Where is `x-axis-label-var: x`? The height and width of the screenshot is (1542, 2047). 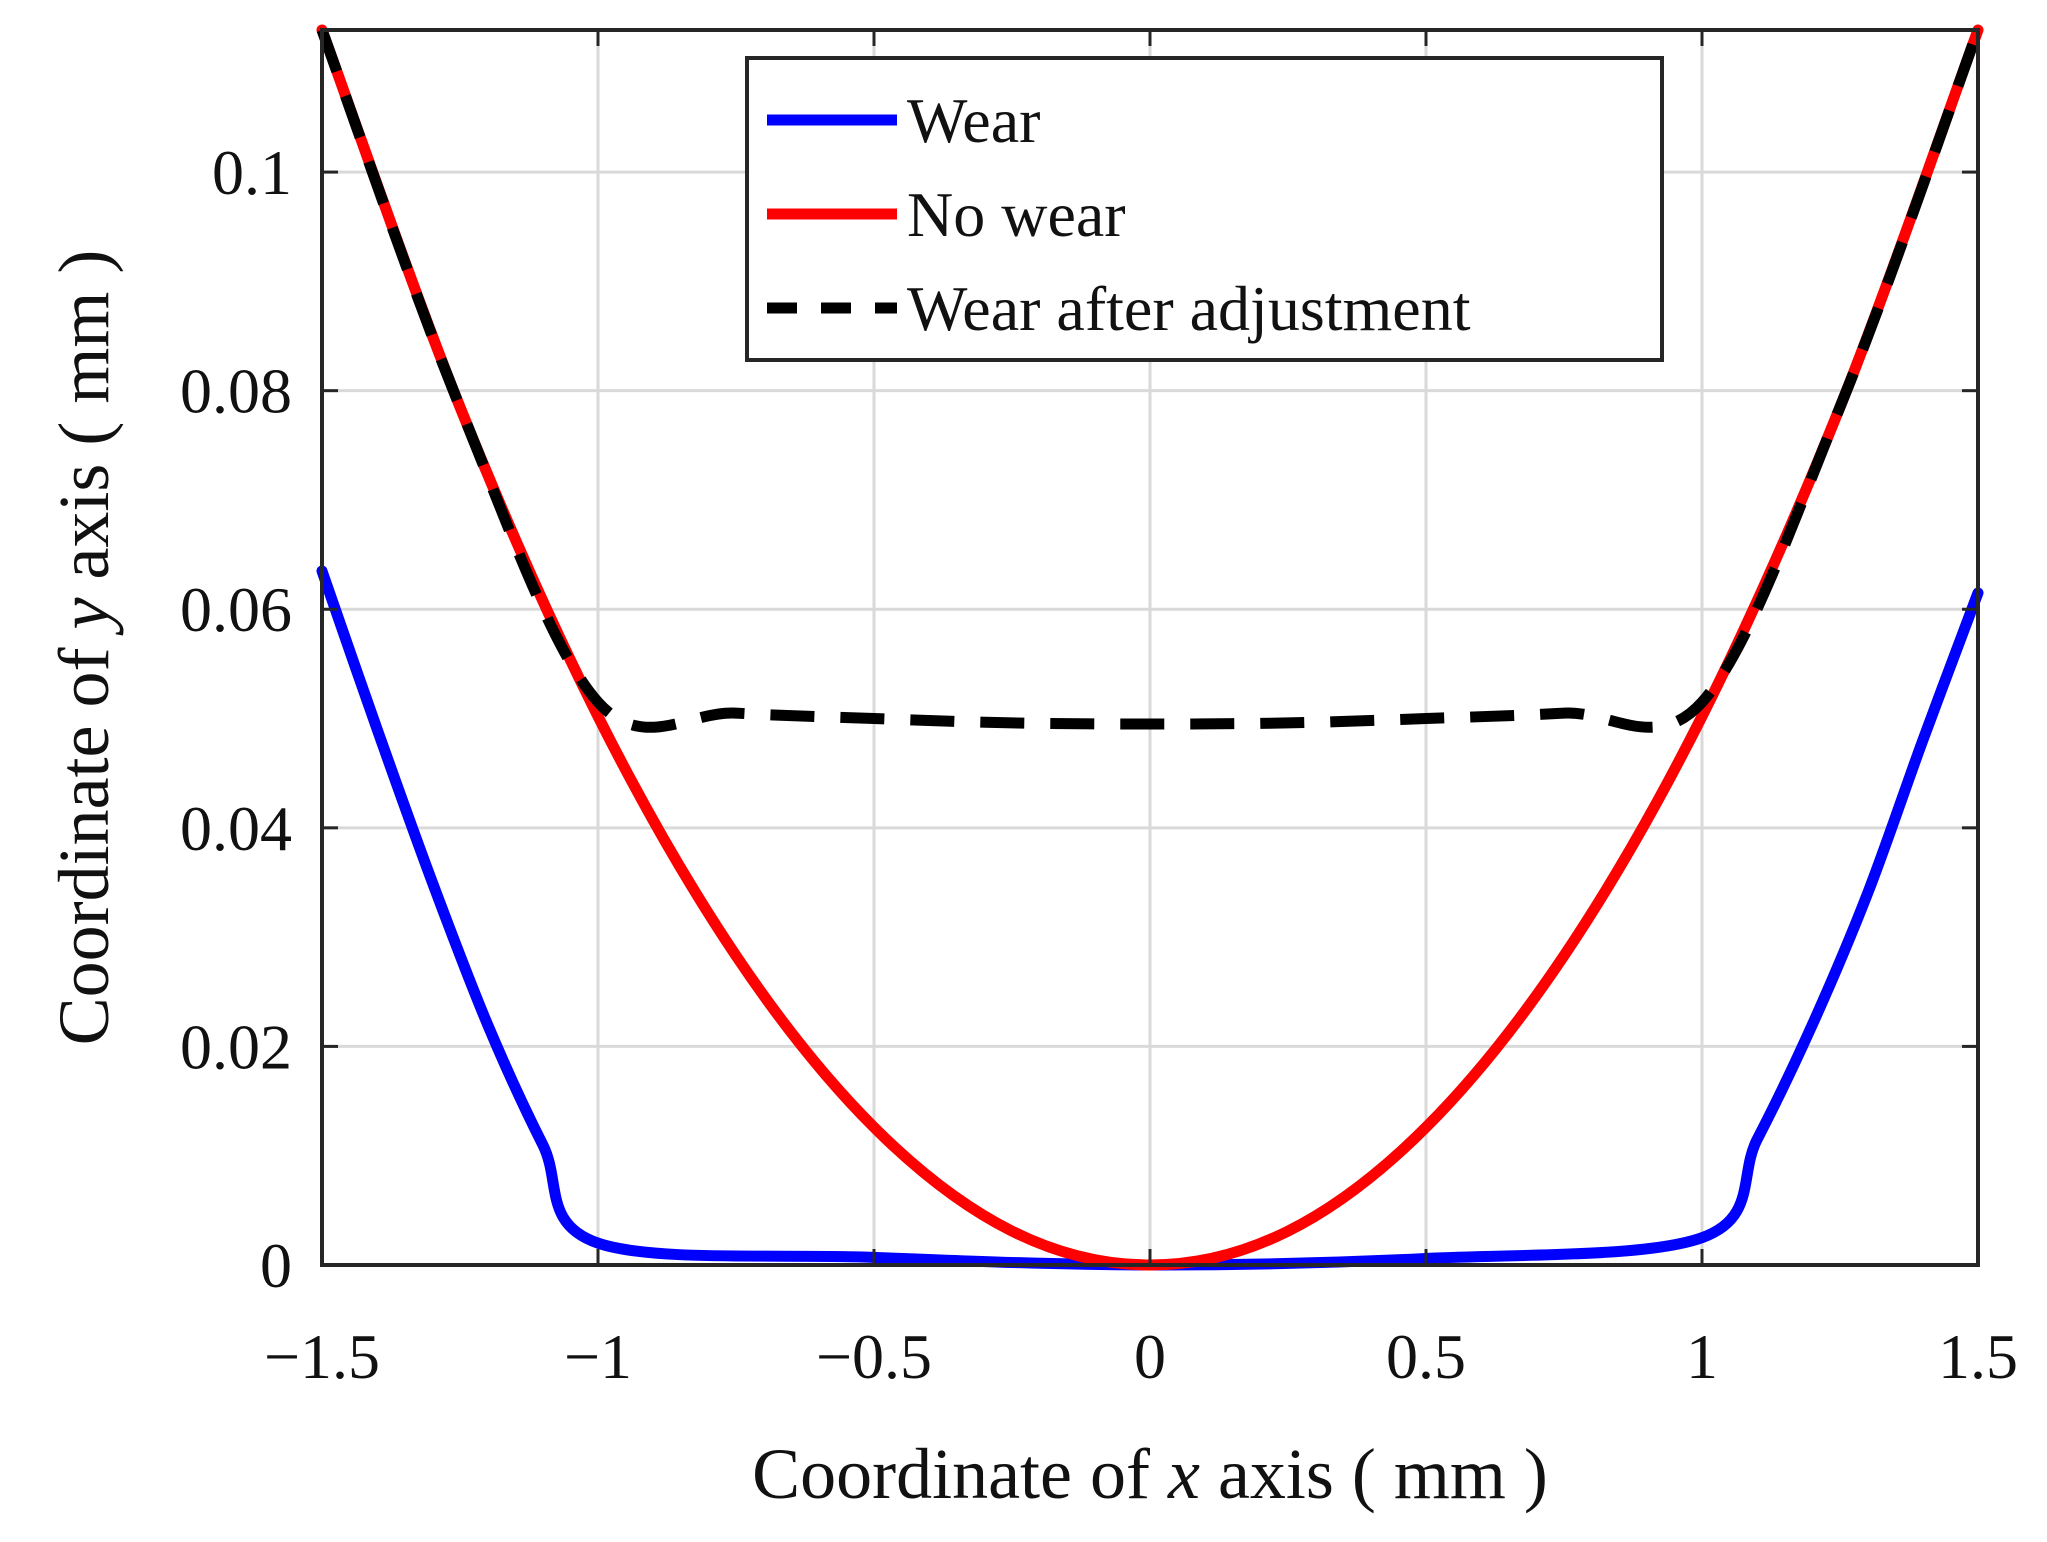
x-axis-label-var: x is located at coordinates (1183, 1474).